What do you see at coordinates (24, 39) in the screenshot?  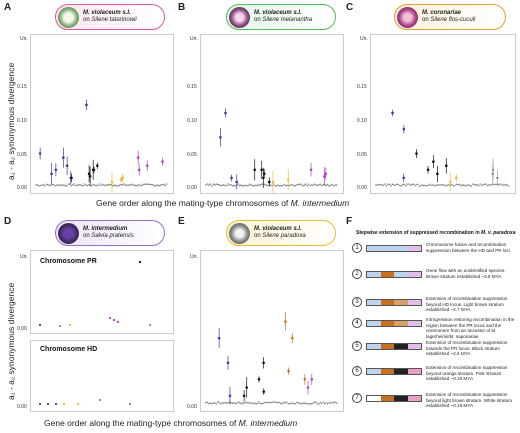 I see `tick-un-a: Un.` at bounding box center [24, 39].